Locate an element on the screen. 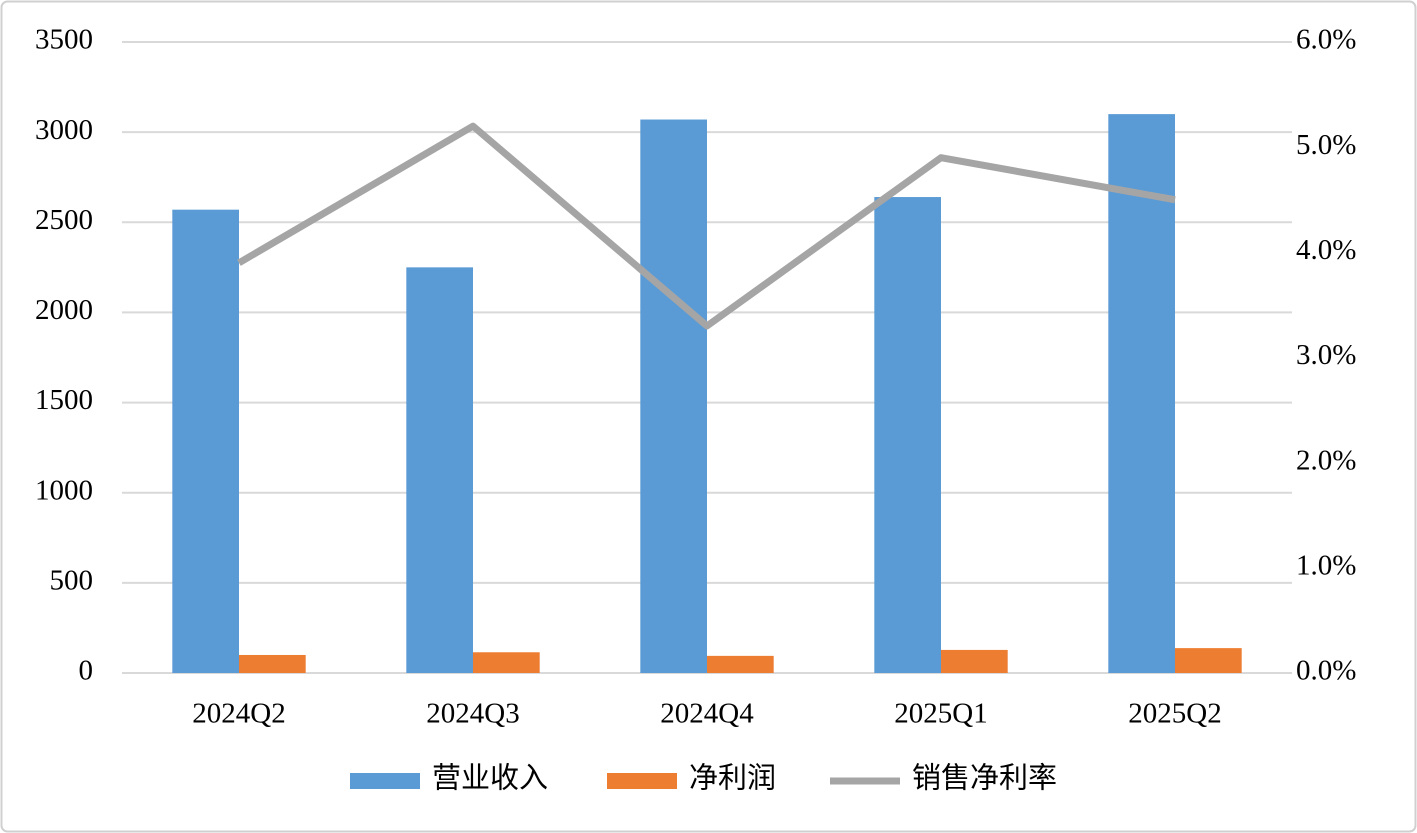 This screenshot has width=1417, height=833. y2-tick-label: 6.0% is located at coordinates (1326, 40).